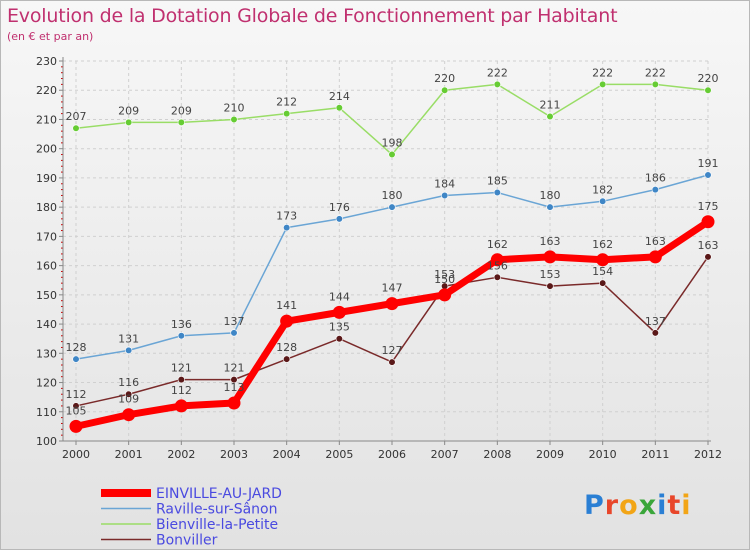 This screenshot has width=750, height=550. I want to click on logo-letter: x, so click(648, 505).